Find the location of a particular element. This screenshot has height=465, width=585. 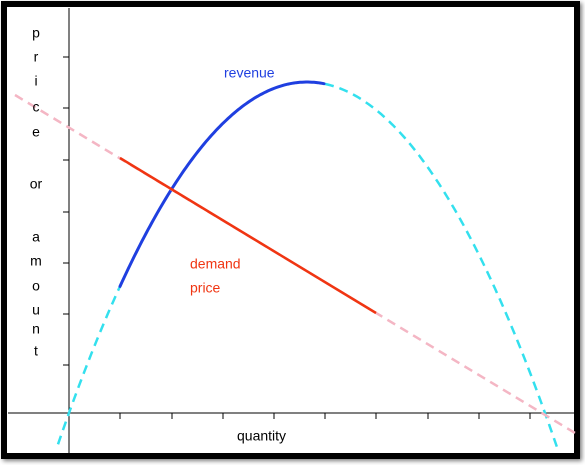

demand-label: price is located at coordinates (205, 288).